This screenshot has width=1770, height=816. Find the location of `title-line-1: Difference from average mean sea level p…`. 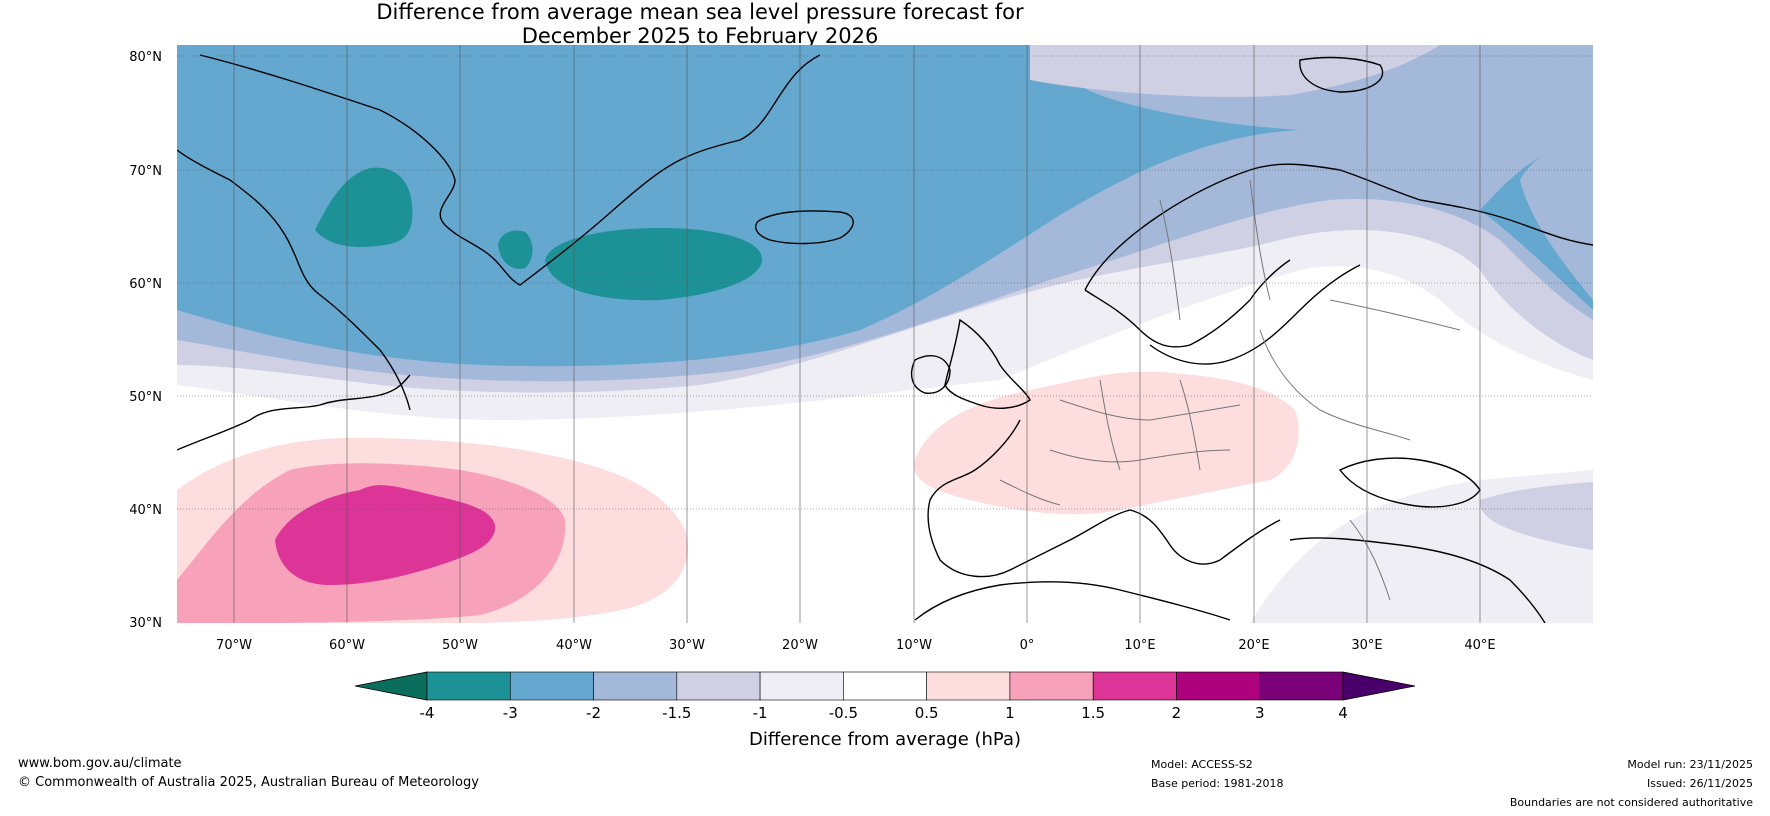

title-line-1: Difference from average mean sea level p… is located at coordinates (700, 12).